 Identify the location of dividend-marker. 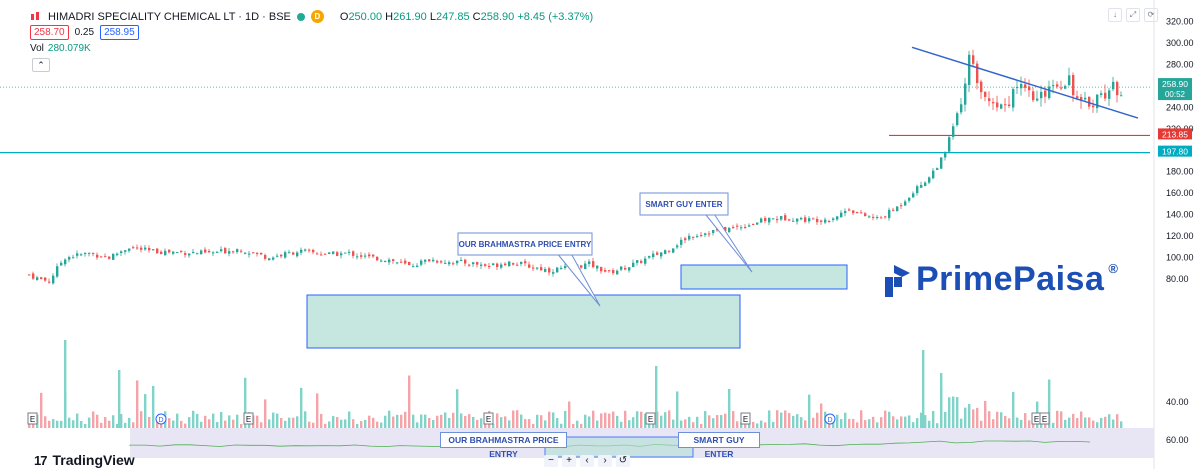
(830, 419).